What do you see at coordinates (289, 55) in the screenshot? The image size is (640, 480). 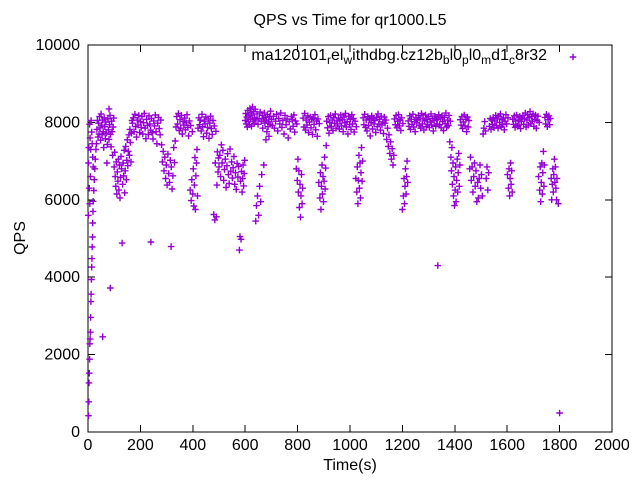 I see `legend-label-segment: ma120101` at bounding box center [289, 55].